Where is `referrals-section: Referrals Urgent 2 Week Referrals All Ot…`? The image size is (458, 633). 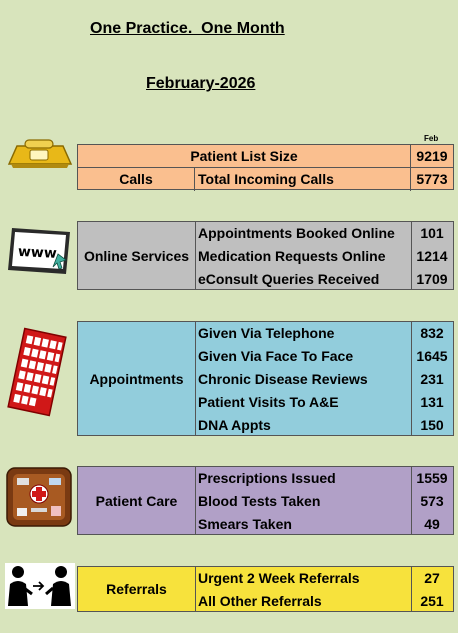
referrals-section: Referrals Urgent 2 Week Referrals All Ot… is located at coordinates (265, 589).